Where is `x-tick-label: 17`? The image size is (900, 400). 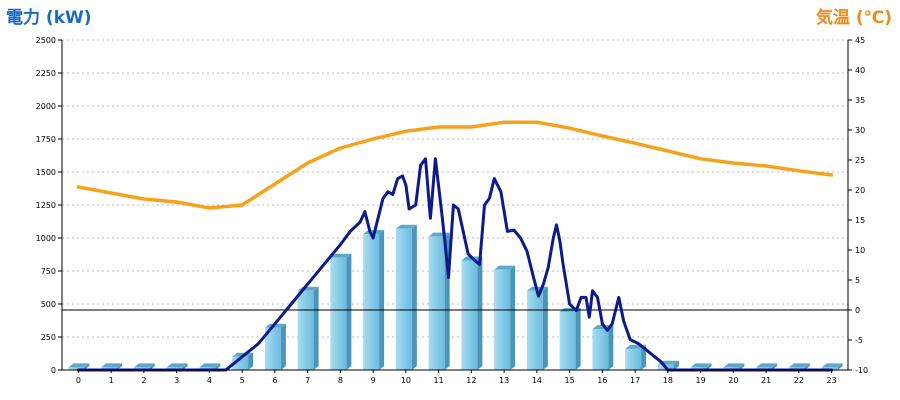
x-tick-label: 17 is located at coordinates (635, 380).